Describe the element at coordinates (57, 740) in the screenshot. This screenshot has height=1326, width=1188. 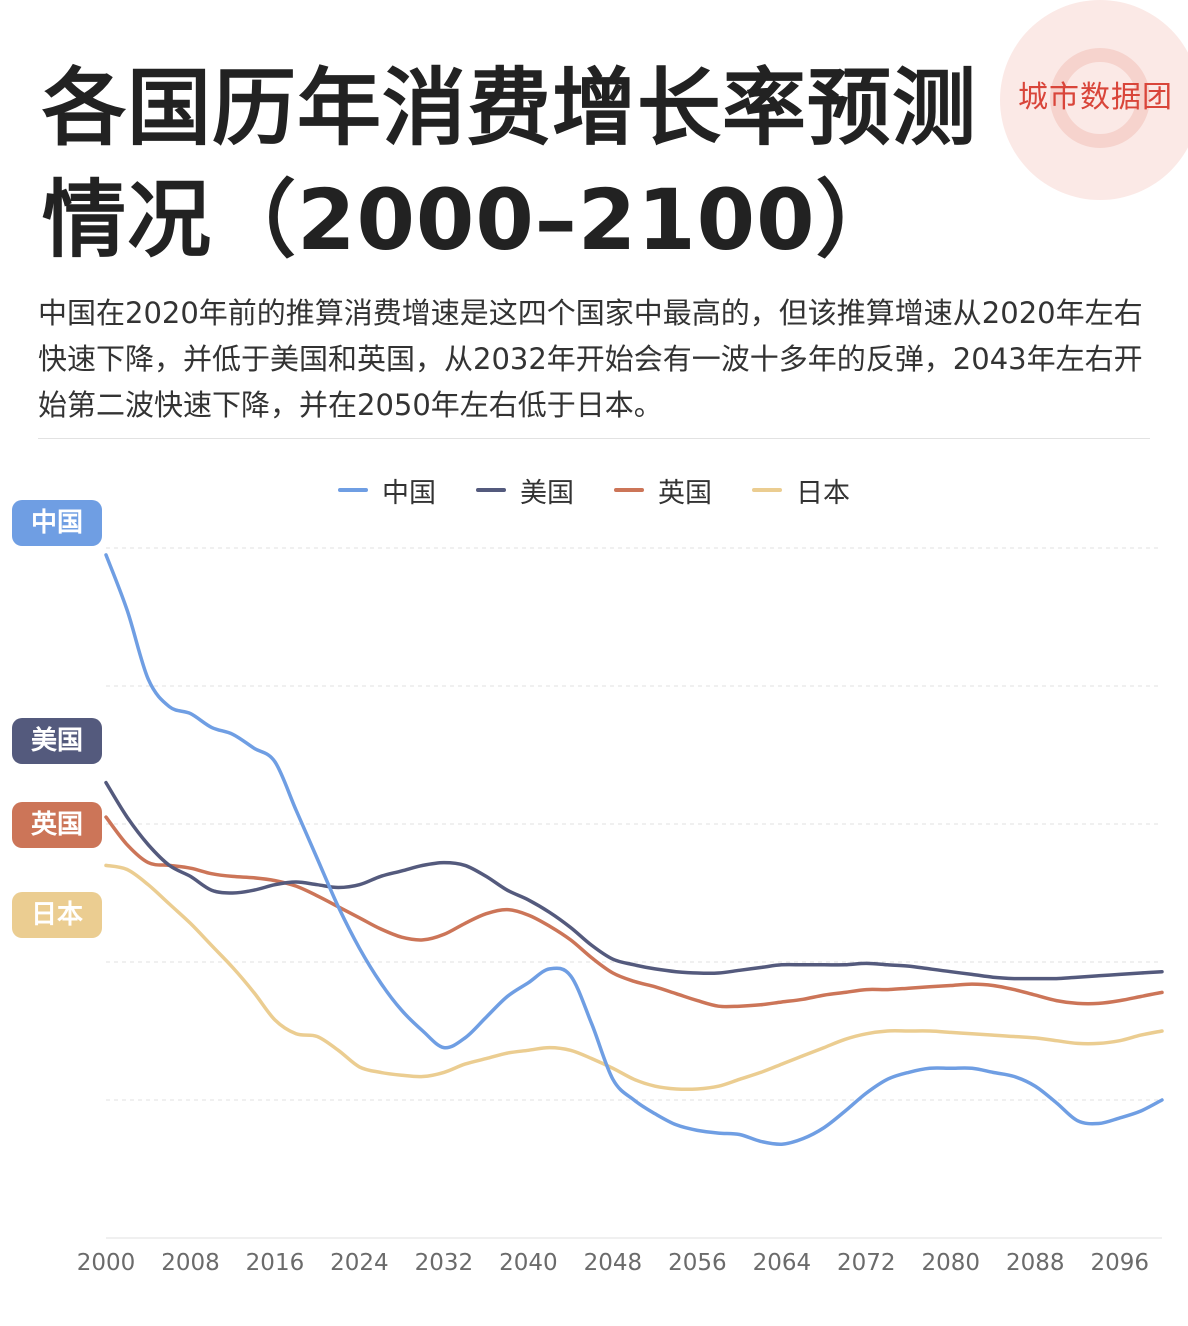
I see `series-tag-usa: 美国` at that location.